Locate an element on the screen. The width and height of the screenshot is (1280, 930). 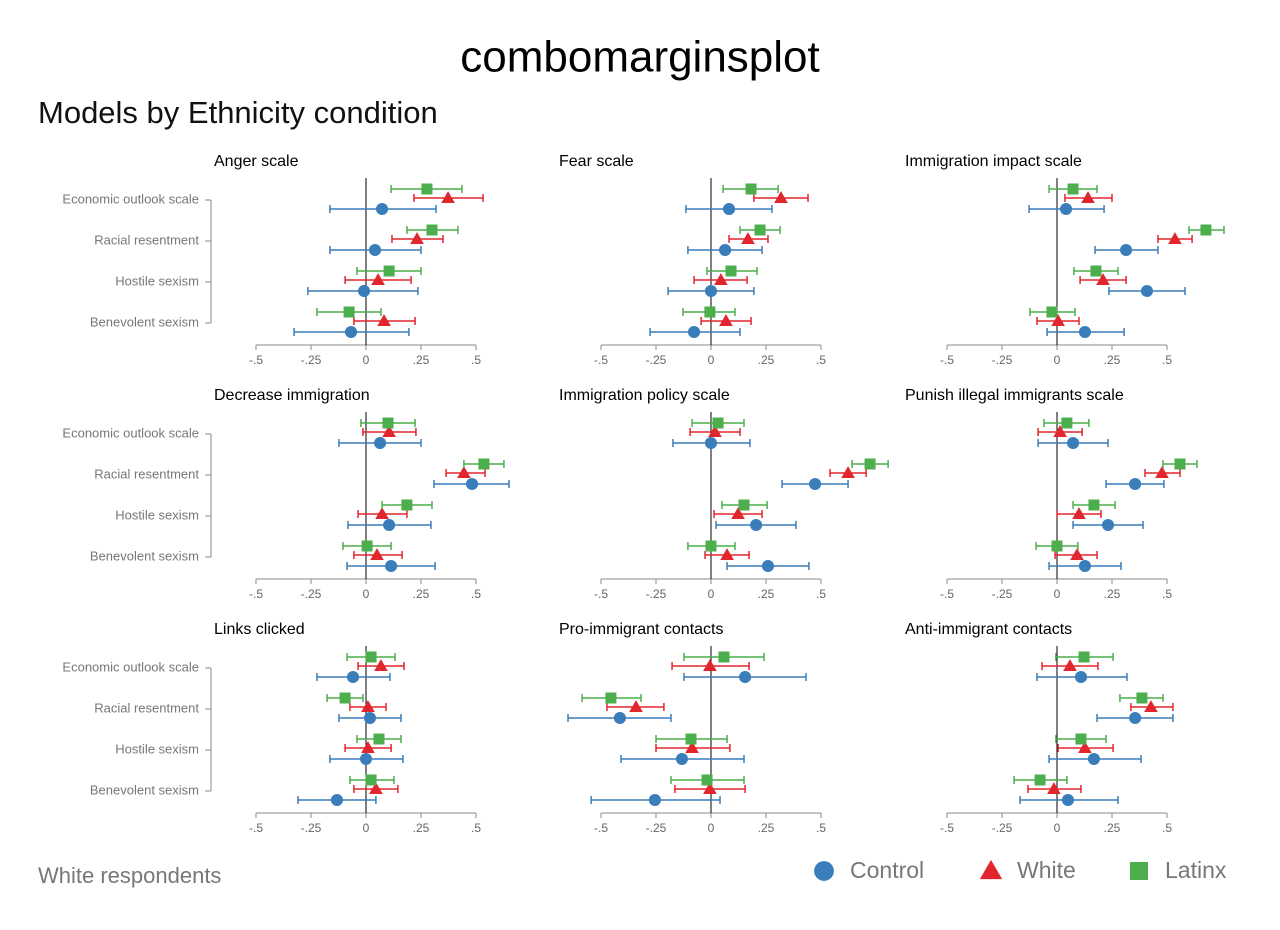
panel-title: Punish illegal immigrants scale is located at coordinates (1014, 395).